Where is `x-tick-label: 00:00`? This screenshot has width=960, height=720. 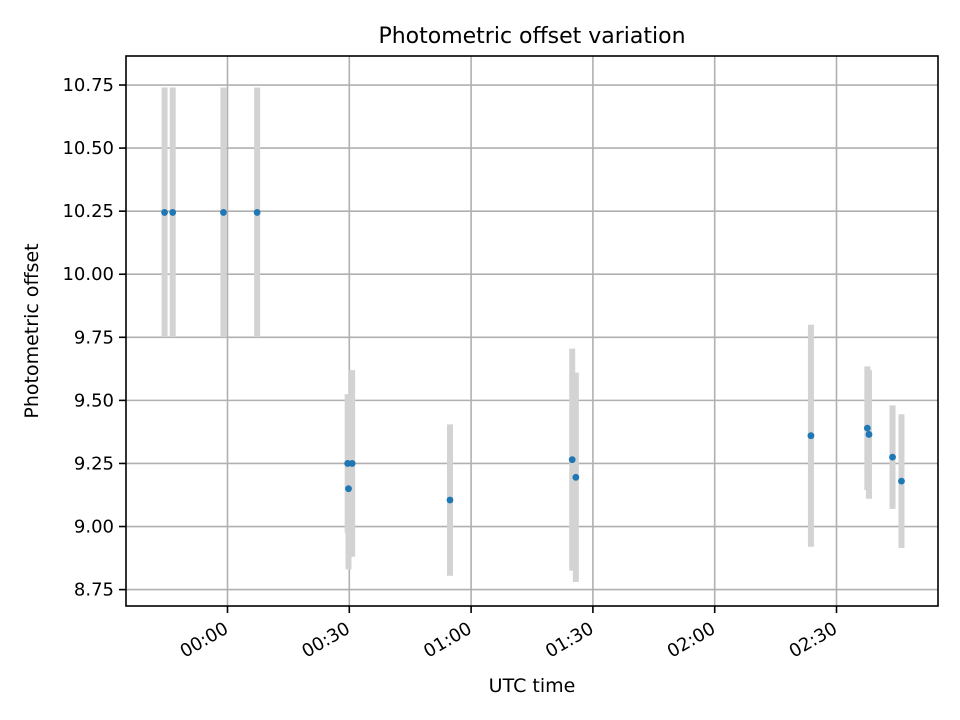
x-tick-label: 00:00 is located at coordinates (204, 640).